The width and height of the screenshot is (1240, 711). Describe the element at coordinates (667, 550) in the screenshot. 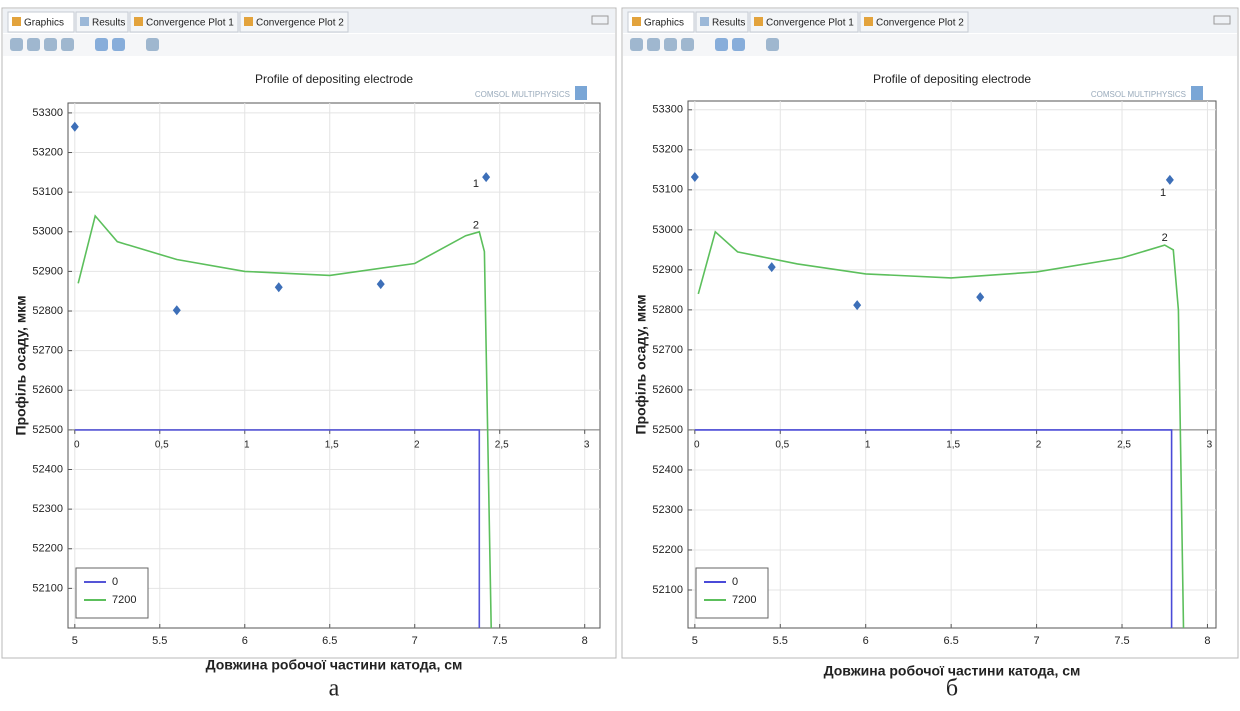

I see `y-tick-label: 52200` at that location.